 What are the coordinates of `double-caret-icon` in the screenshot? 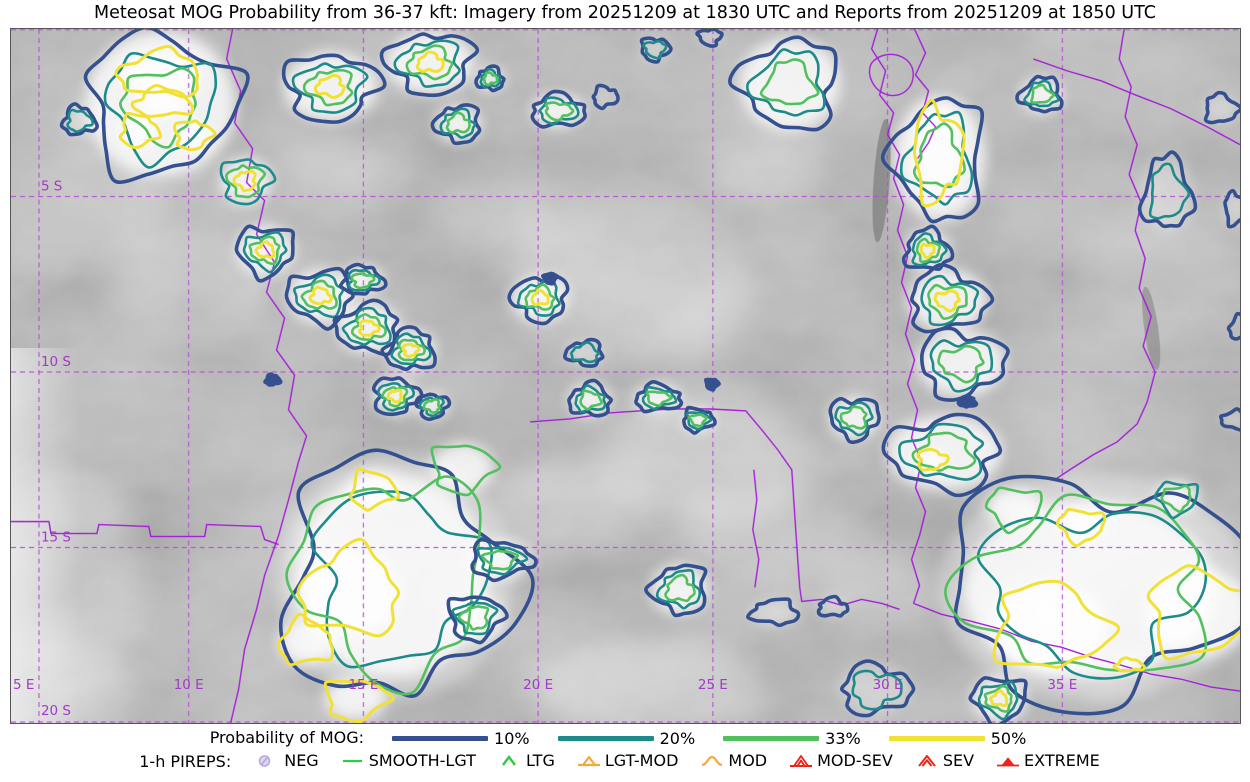 It's located at (929, 761).